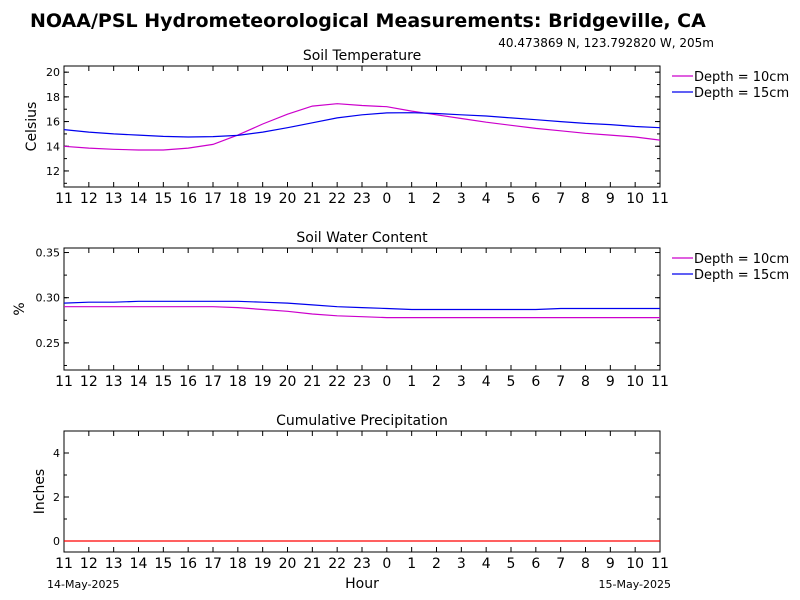 This screenshot has height=600, width=800. Describe the element at coordinates (56, 497) in the screenshot. I see `y-tick-label: 2` at that location.